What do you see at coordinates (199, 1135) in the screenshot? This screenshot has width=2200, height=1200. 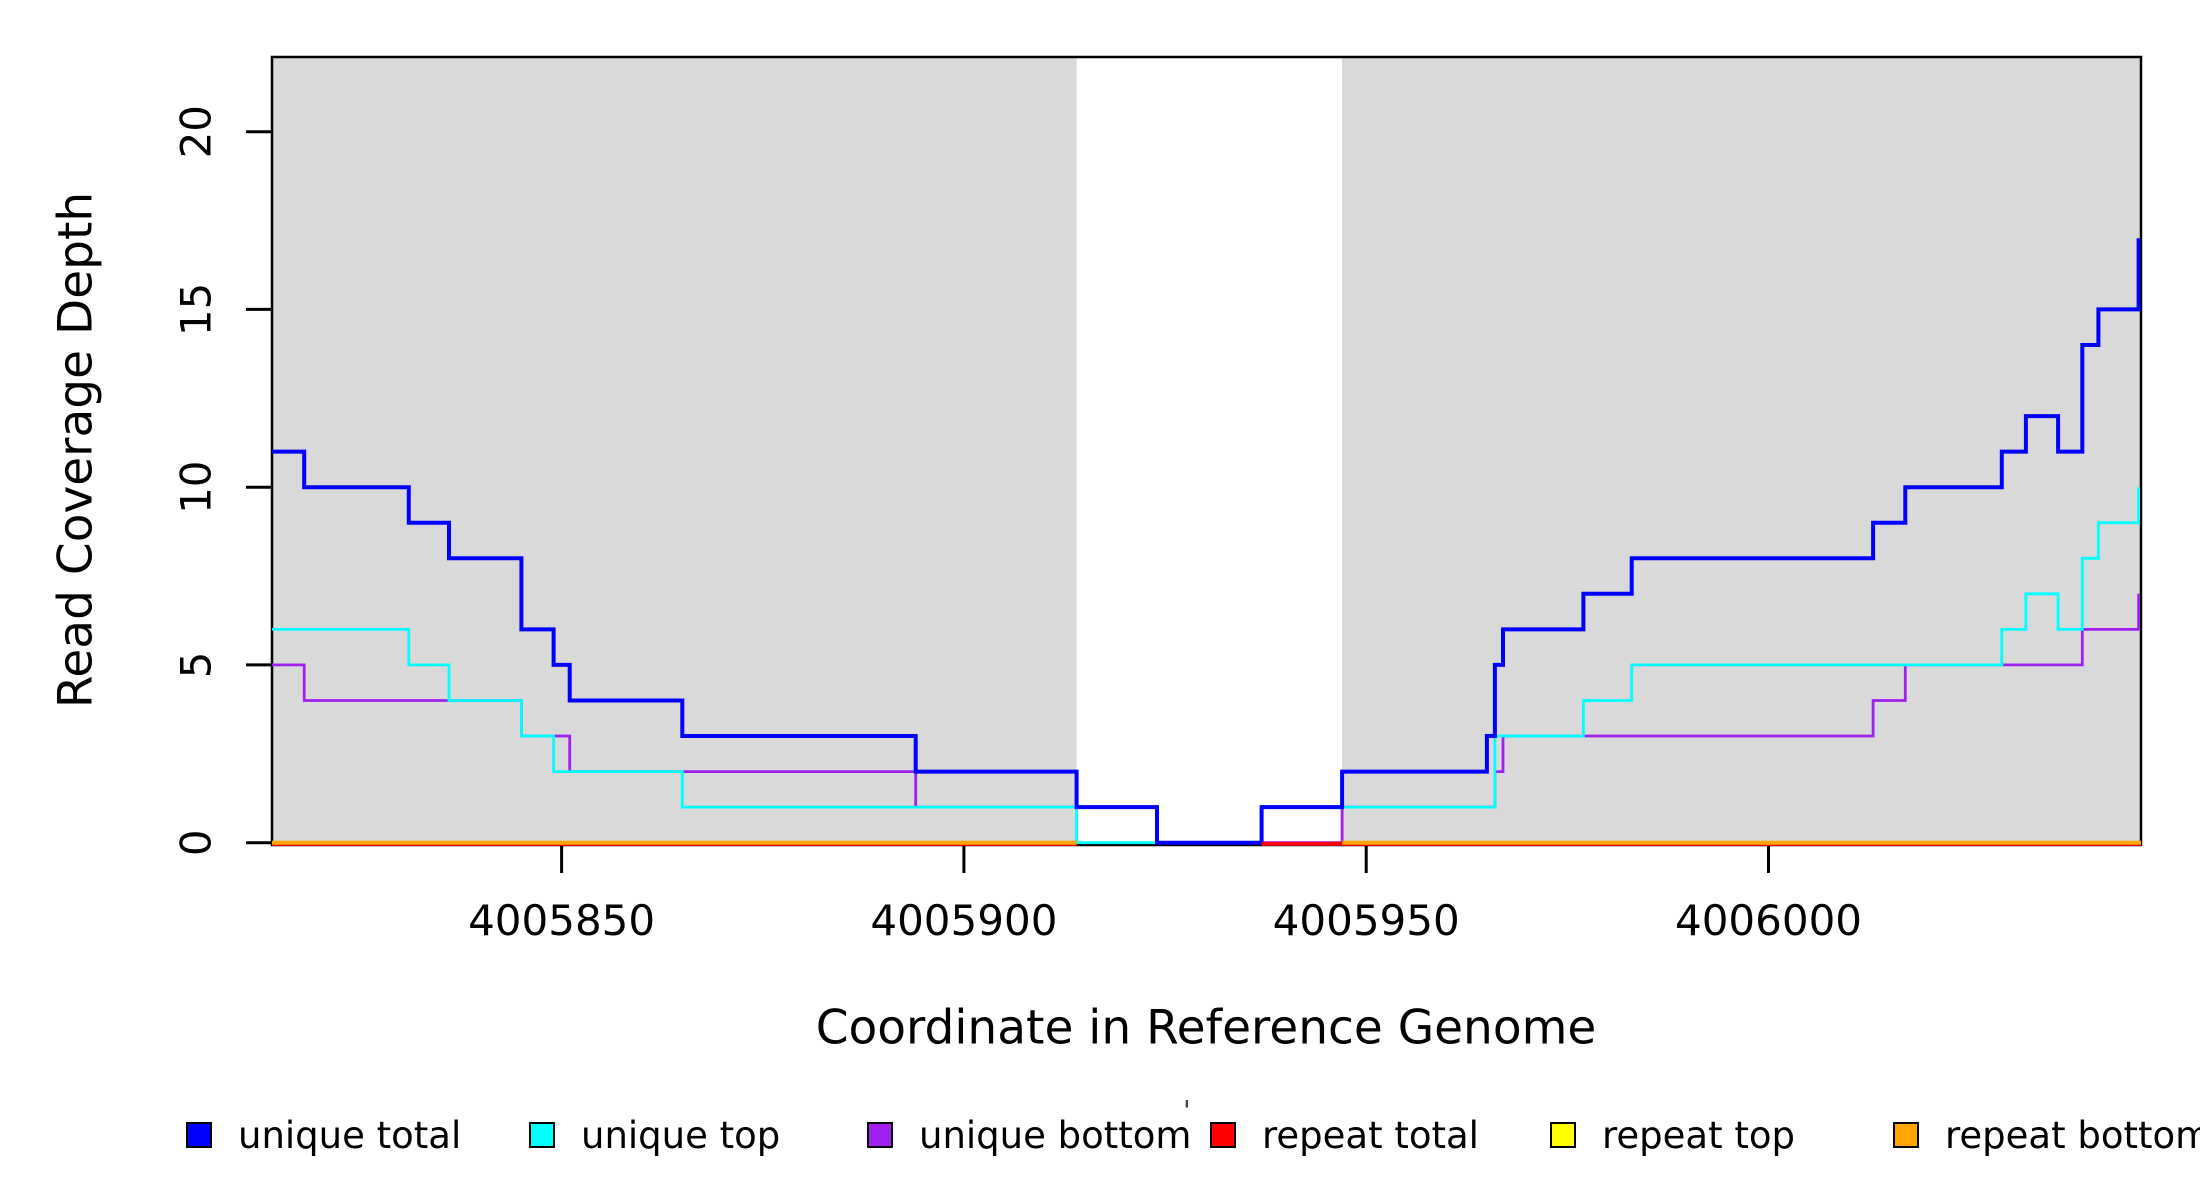 I see `unique-total-swatch-icon` at bounding box center [199, 1135].